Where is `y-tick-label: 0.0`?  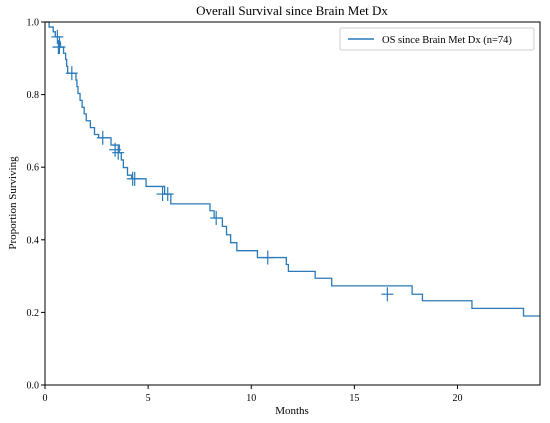
y-tick-label: 0.0 is located at coordinates (33, 386).